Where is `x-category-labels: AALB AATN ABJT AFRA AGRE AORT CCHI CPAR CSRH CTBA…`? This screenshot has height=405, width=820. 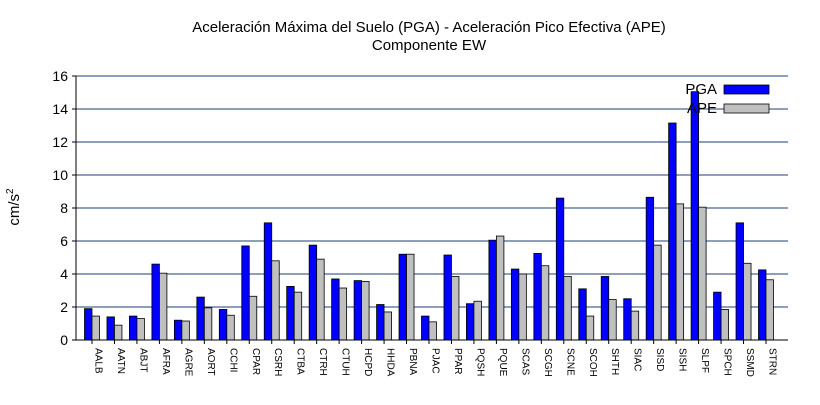 x-category-labels: AALB AATN ABJT AFRA AGRE AORT CCHI CPAR CSRH CTBA… is located at coordinates (435, 362).